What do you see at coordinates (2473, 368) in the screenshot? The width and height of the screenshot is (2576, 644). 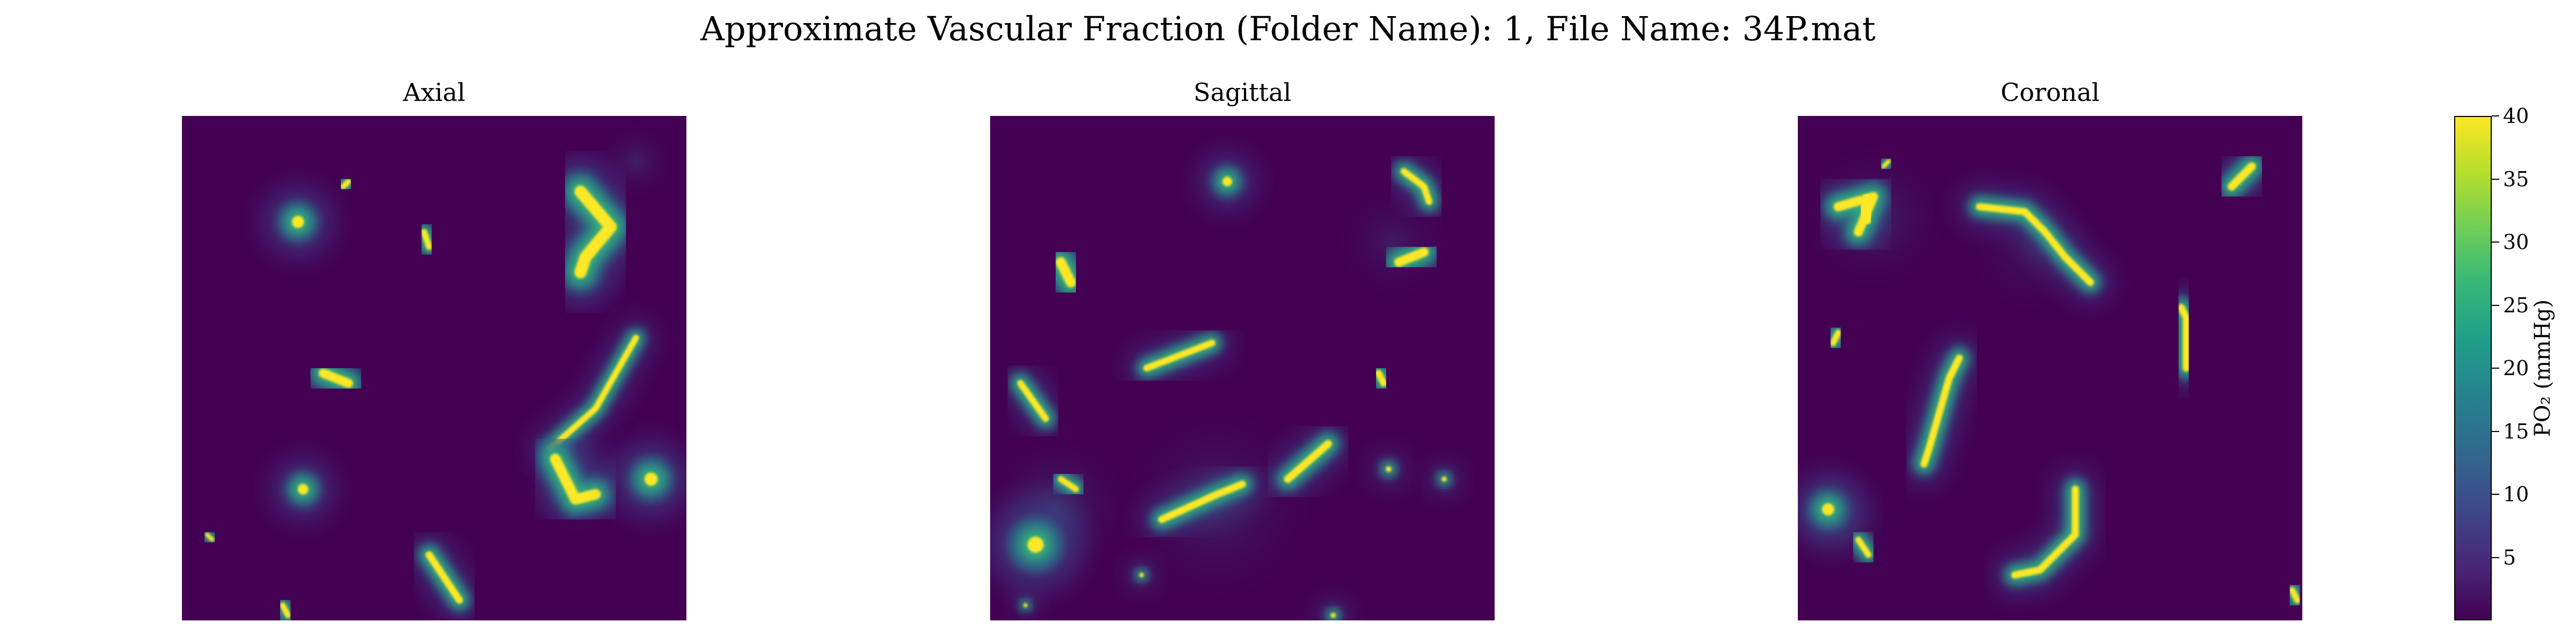 I see `colorbar` at bounding box center [2473, 368].